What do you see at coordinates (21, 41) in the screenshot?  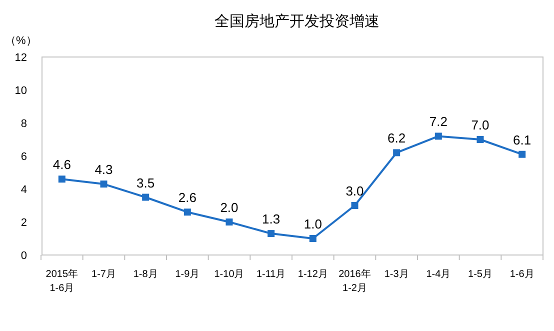 I see `y-axis-title: （%）` at bounding box center [21, 41].